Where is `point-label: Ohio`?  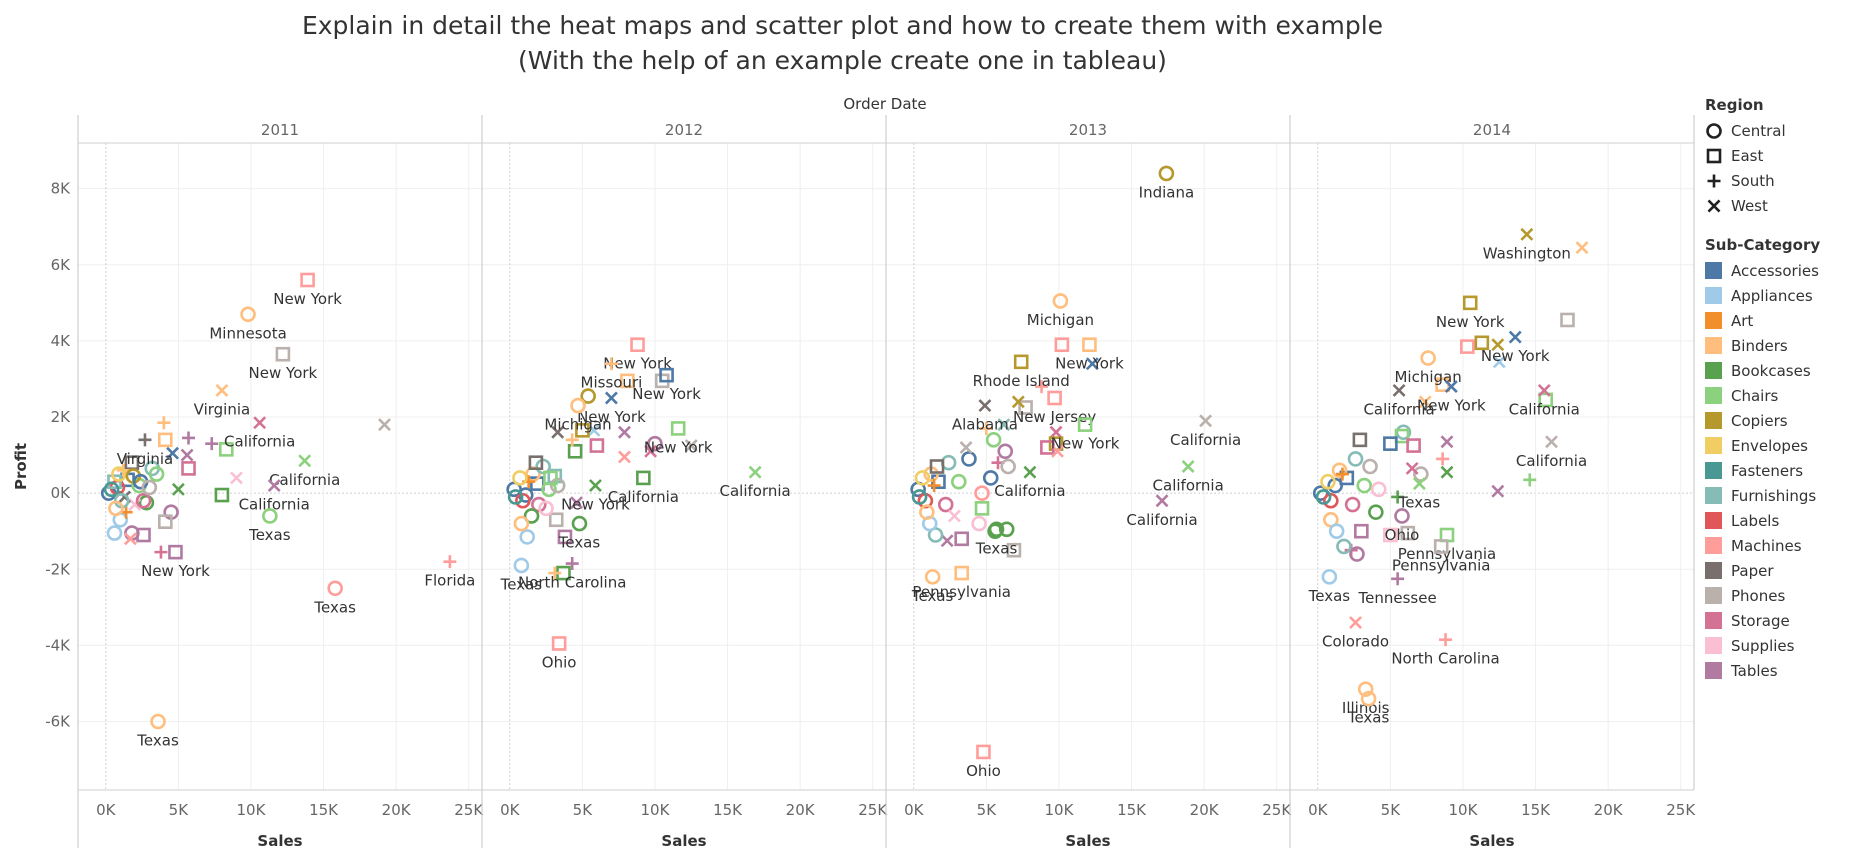
point-label: Ohio is located at coordinates (1402, 535).